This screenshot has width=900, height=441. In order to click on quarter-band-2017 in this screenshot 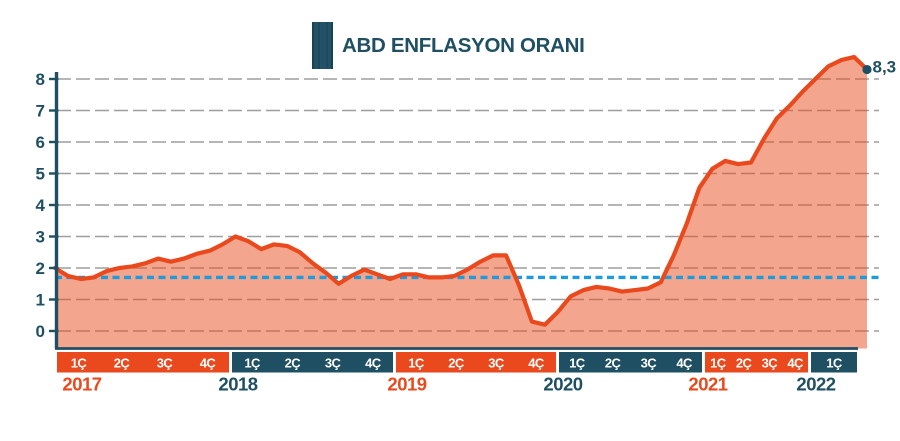, I will do `click(143, 362)`.